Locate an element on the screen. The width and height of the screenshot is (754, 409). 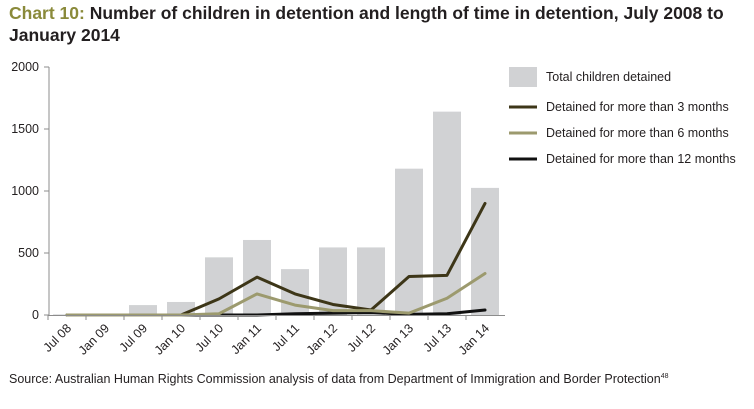
x-tick-label: Jul 12 is located at coordinates (362, 338).